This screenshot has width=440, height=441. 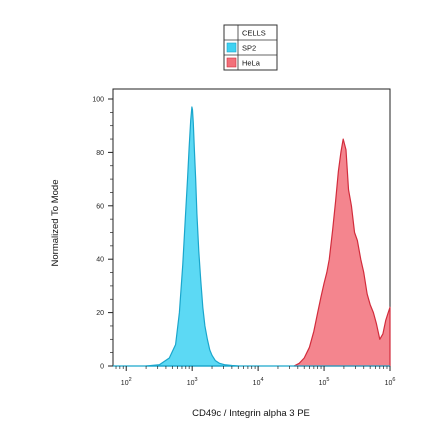 I want to click on legend-label-sp2: SP2, so click(x=249, y=48).